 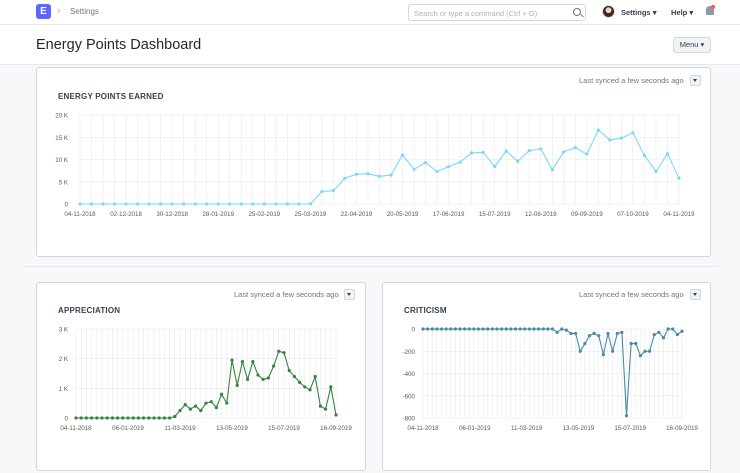 I want to click on bell-icon, so click(x=710, y=10).